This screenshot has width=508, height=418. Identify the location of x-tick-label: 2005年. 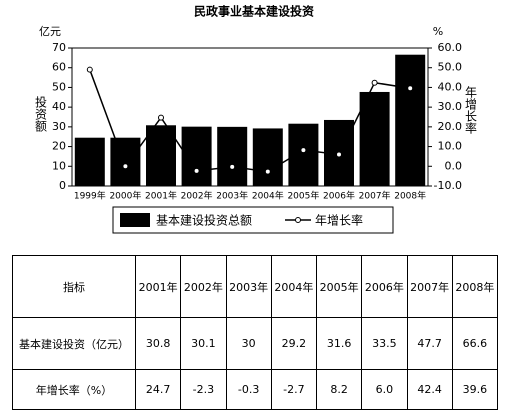
(303, 196).